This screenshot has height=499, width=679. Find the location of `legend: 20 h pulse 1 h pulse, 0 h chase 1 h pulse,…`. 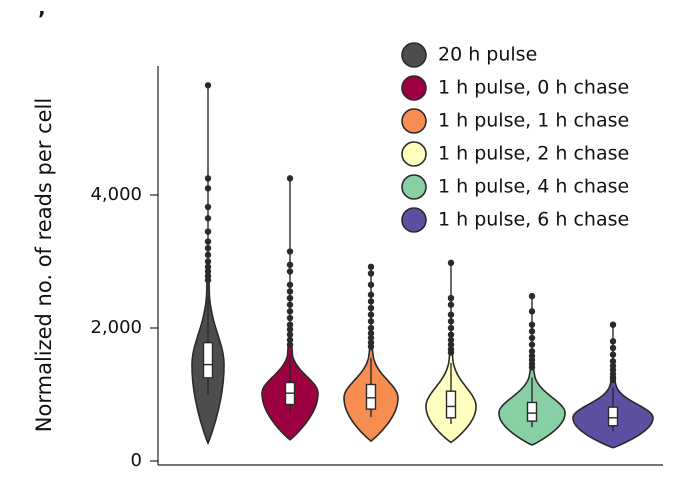

legend: 20 h pulse 1 h pulse, 0 h chase 1 h pulse,… is located at coordinates (515, 137).